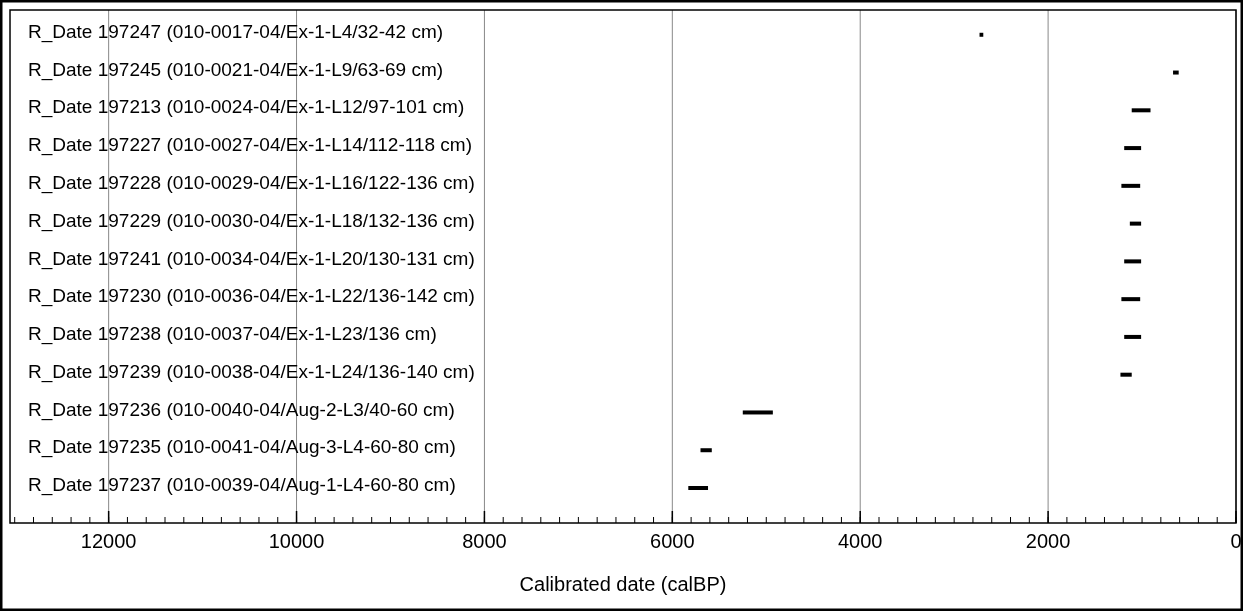  Describe the element at coordinates (236, 69) in the screenshot. I see `y-tick-label: R_Date 197245 (010-0021-04/Ex-1-L9/63-69 cm)` at that location.